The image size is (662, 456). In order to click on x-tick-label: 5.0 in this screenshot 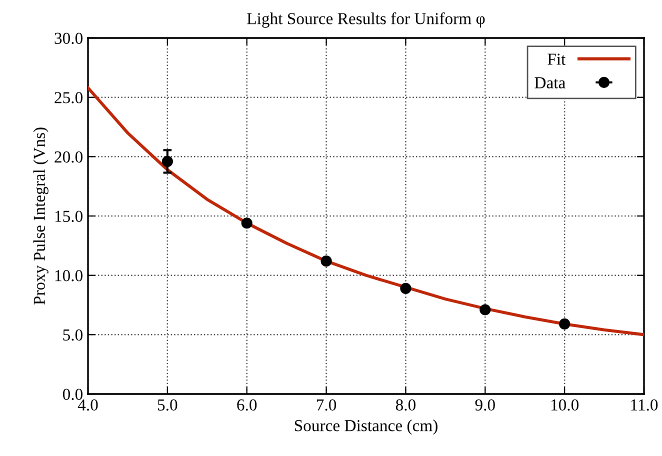, I will do `click(168, 405)`.